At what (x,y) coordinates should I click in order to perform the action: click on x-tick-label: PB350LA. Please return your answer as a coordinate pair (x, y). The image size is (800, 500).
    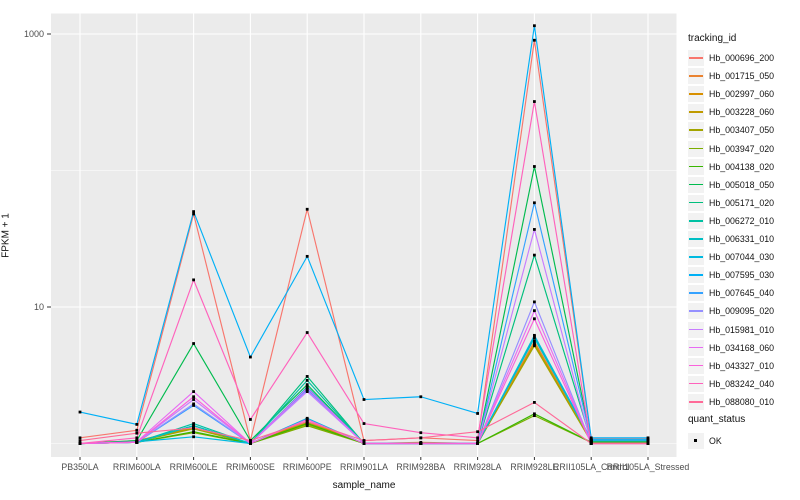
    Looking at the image, I should click on (80, 467).